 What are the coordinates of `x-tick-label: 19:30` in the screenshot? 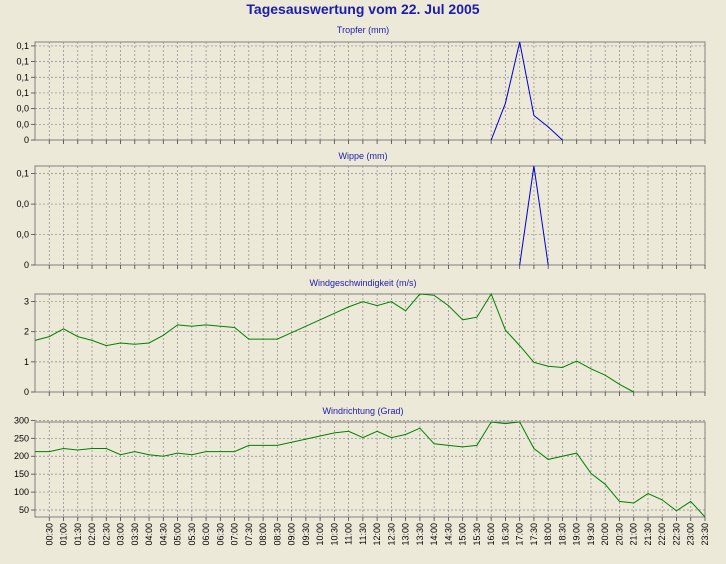 It's located at (591, 534).